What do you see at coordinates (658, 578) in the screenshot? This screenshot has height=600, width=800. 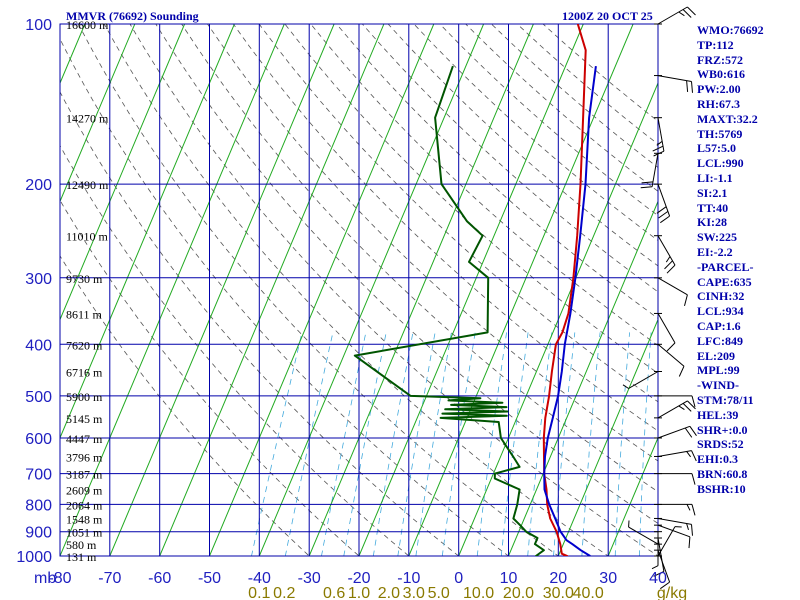 I see `temperature-tick-label: 40` at bounding box center [658, 578].